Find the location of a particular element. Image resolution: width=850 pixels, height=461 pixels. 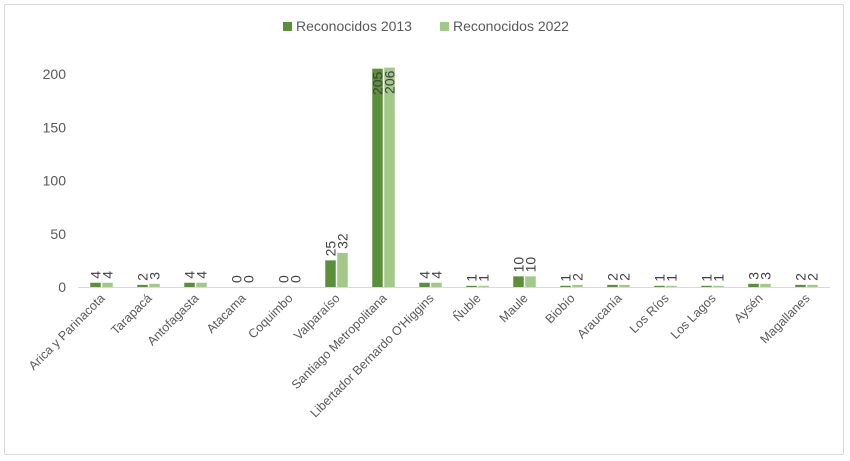

x-tick-label: Biobío is located at coordinates (560, 308).